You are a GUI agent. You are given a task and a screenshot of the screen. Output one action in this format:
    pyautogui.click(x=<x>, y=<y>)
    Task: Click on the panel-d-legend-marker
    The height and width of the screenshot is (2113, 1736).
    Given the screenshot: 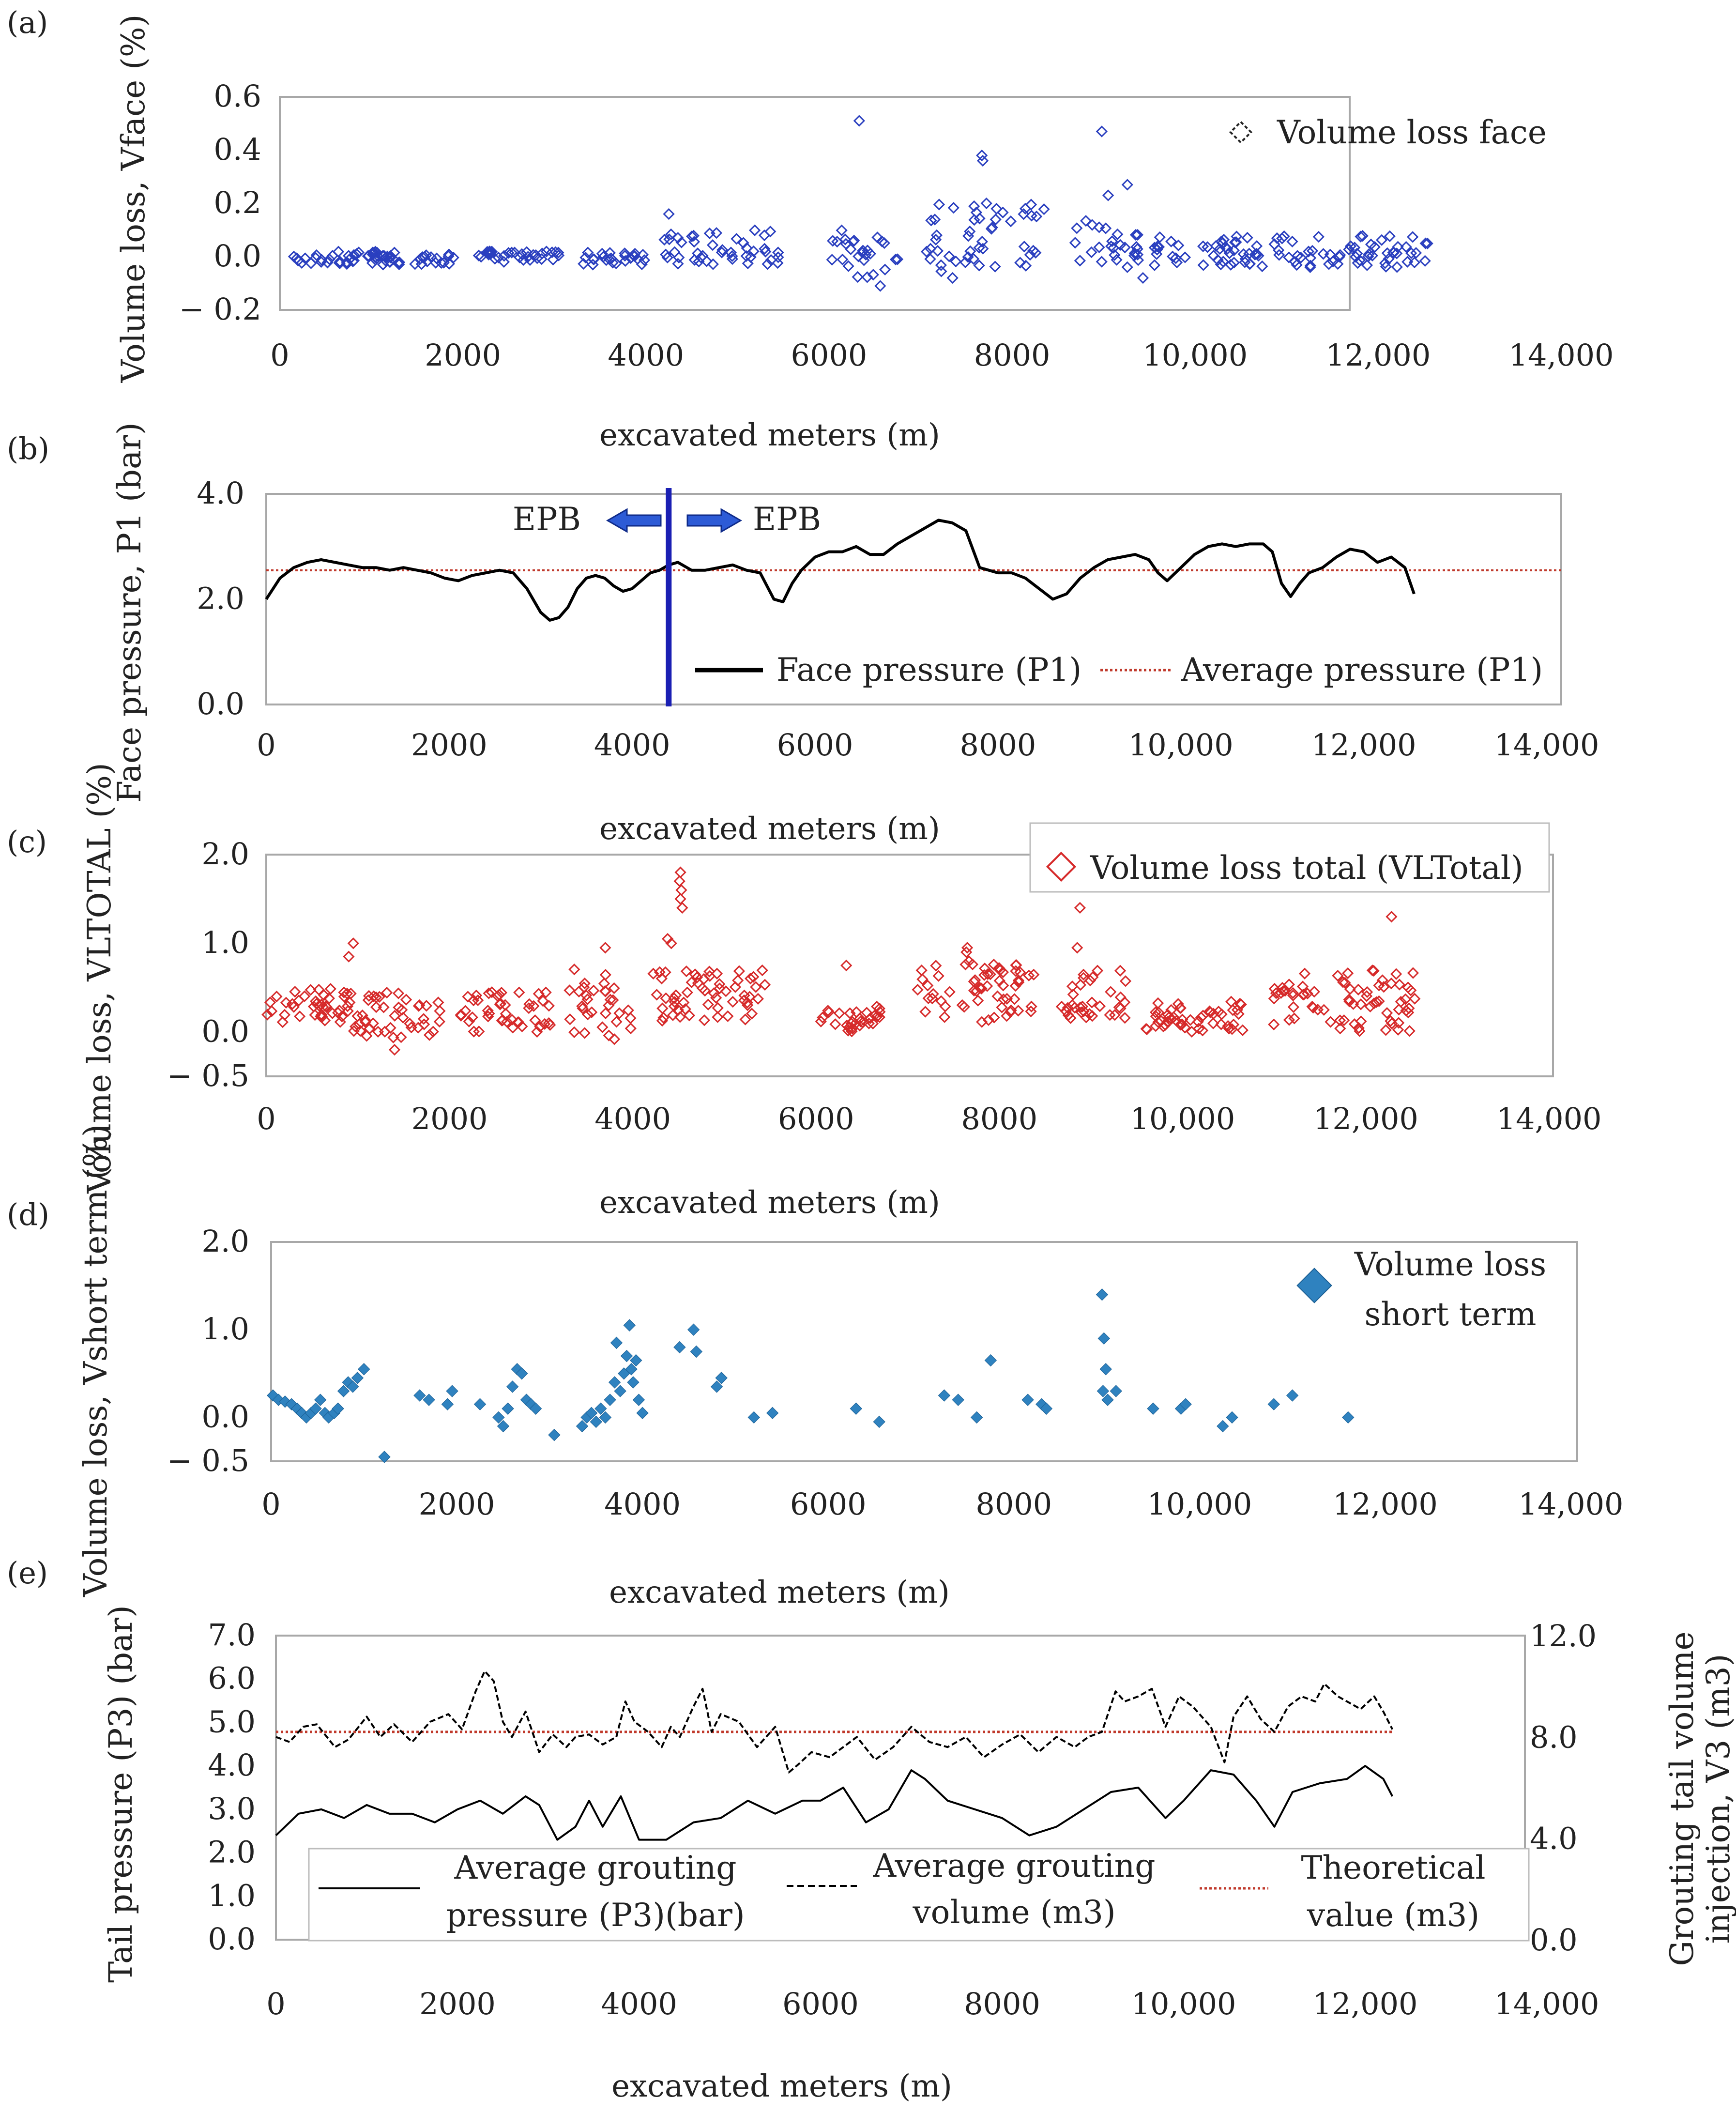 What is the action you would take?
    pyautogui.click(x=1314, y=1285)
    